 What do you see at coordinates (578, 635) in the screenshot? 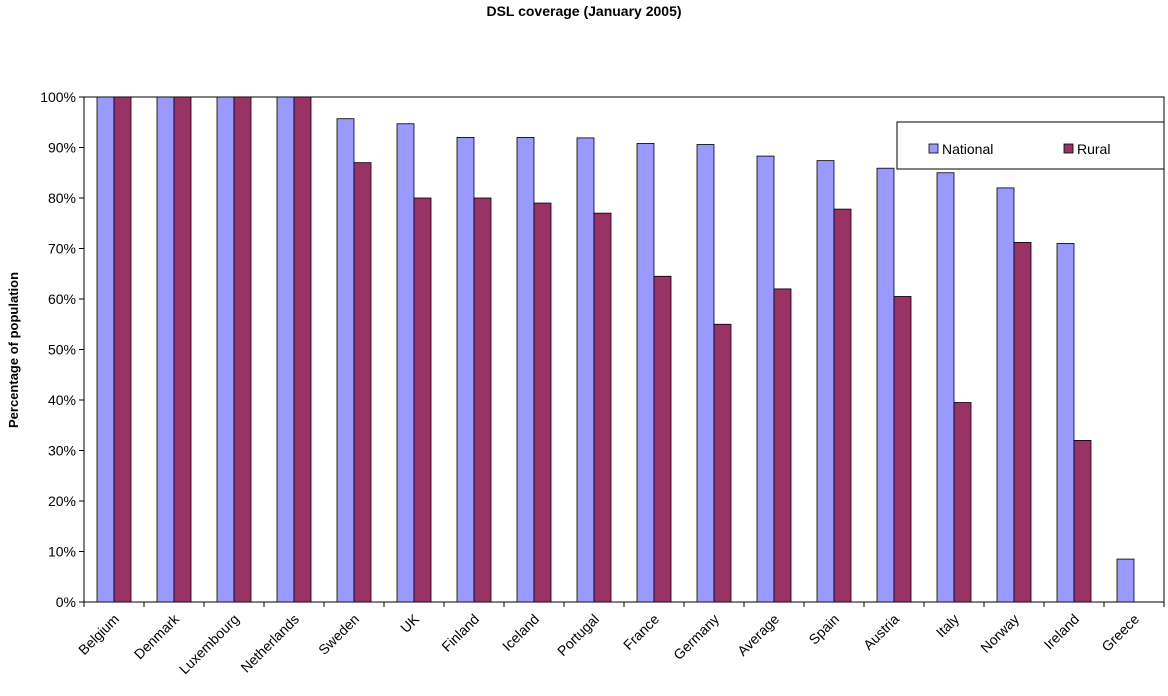
I see `x-tick-label: Portugal` at bounding box center [578, 635].